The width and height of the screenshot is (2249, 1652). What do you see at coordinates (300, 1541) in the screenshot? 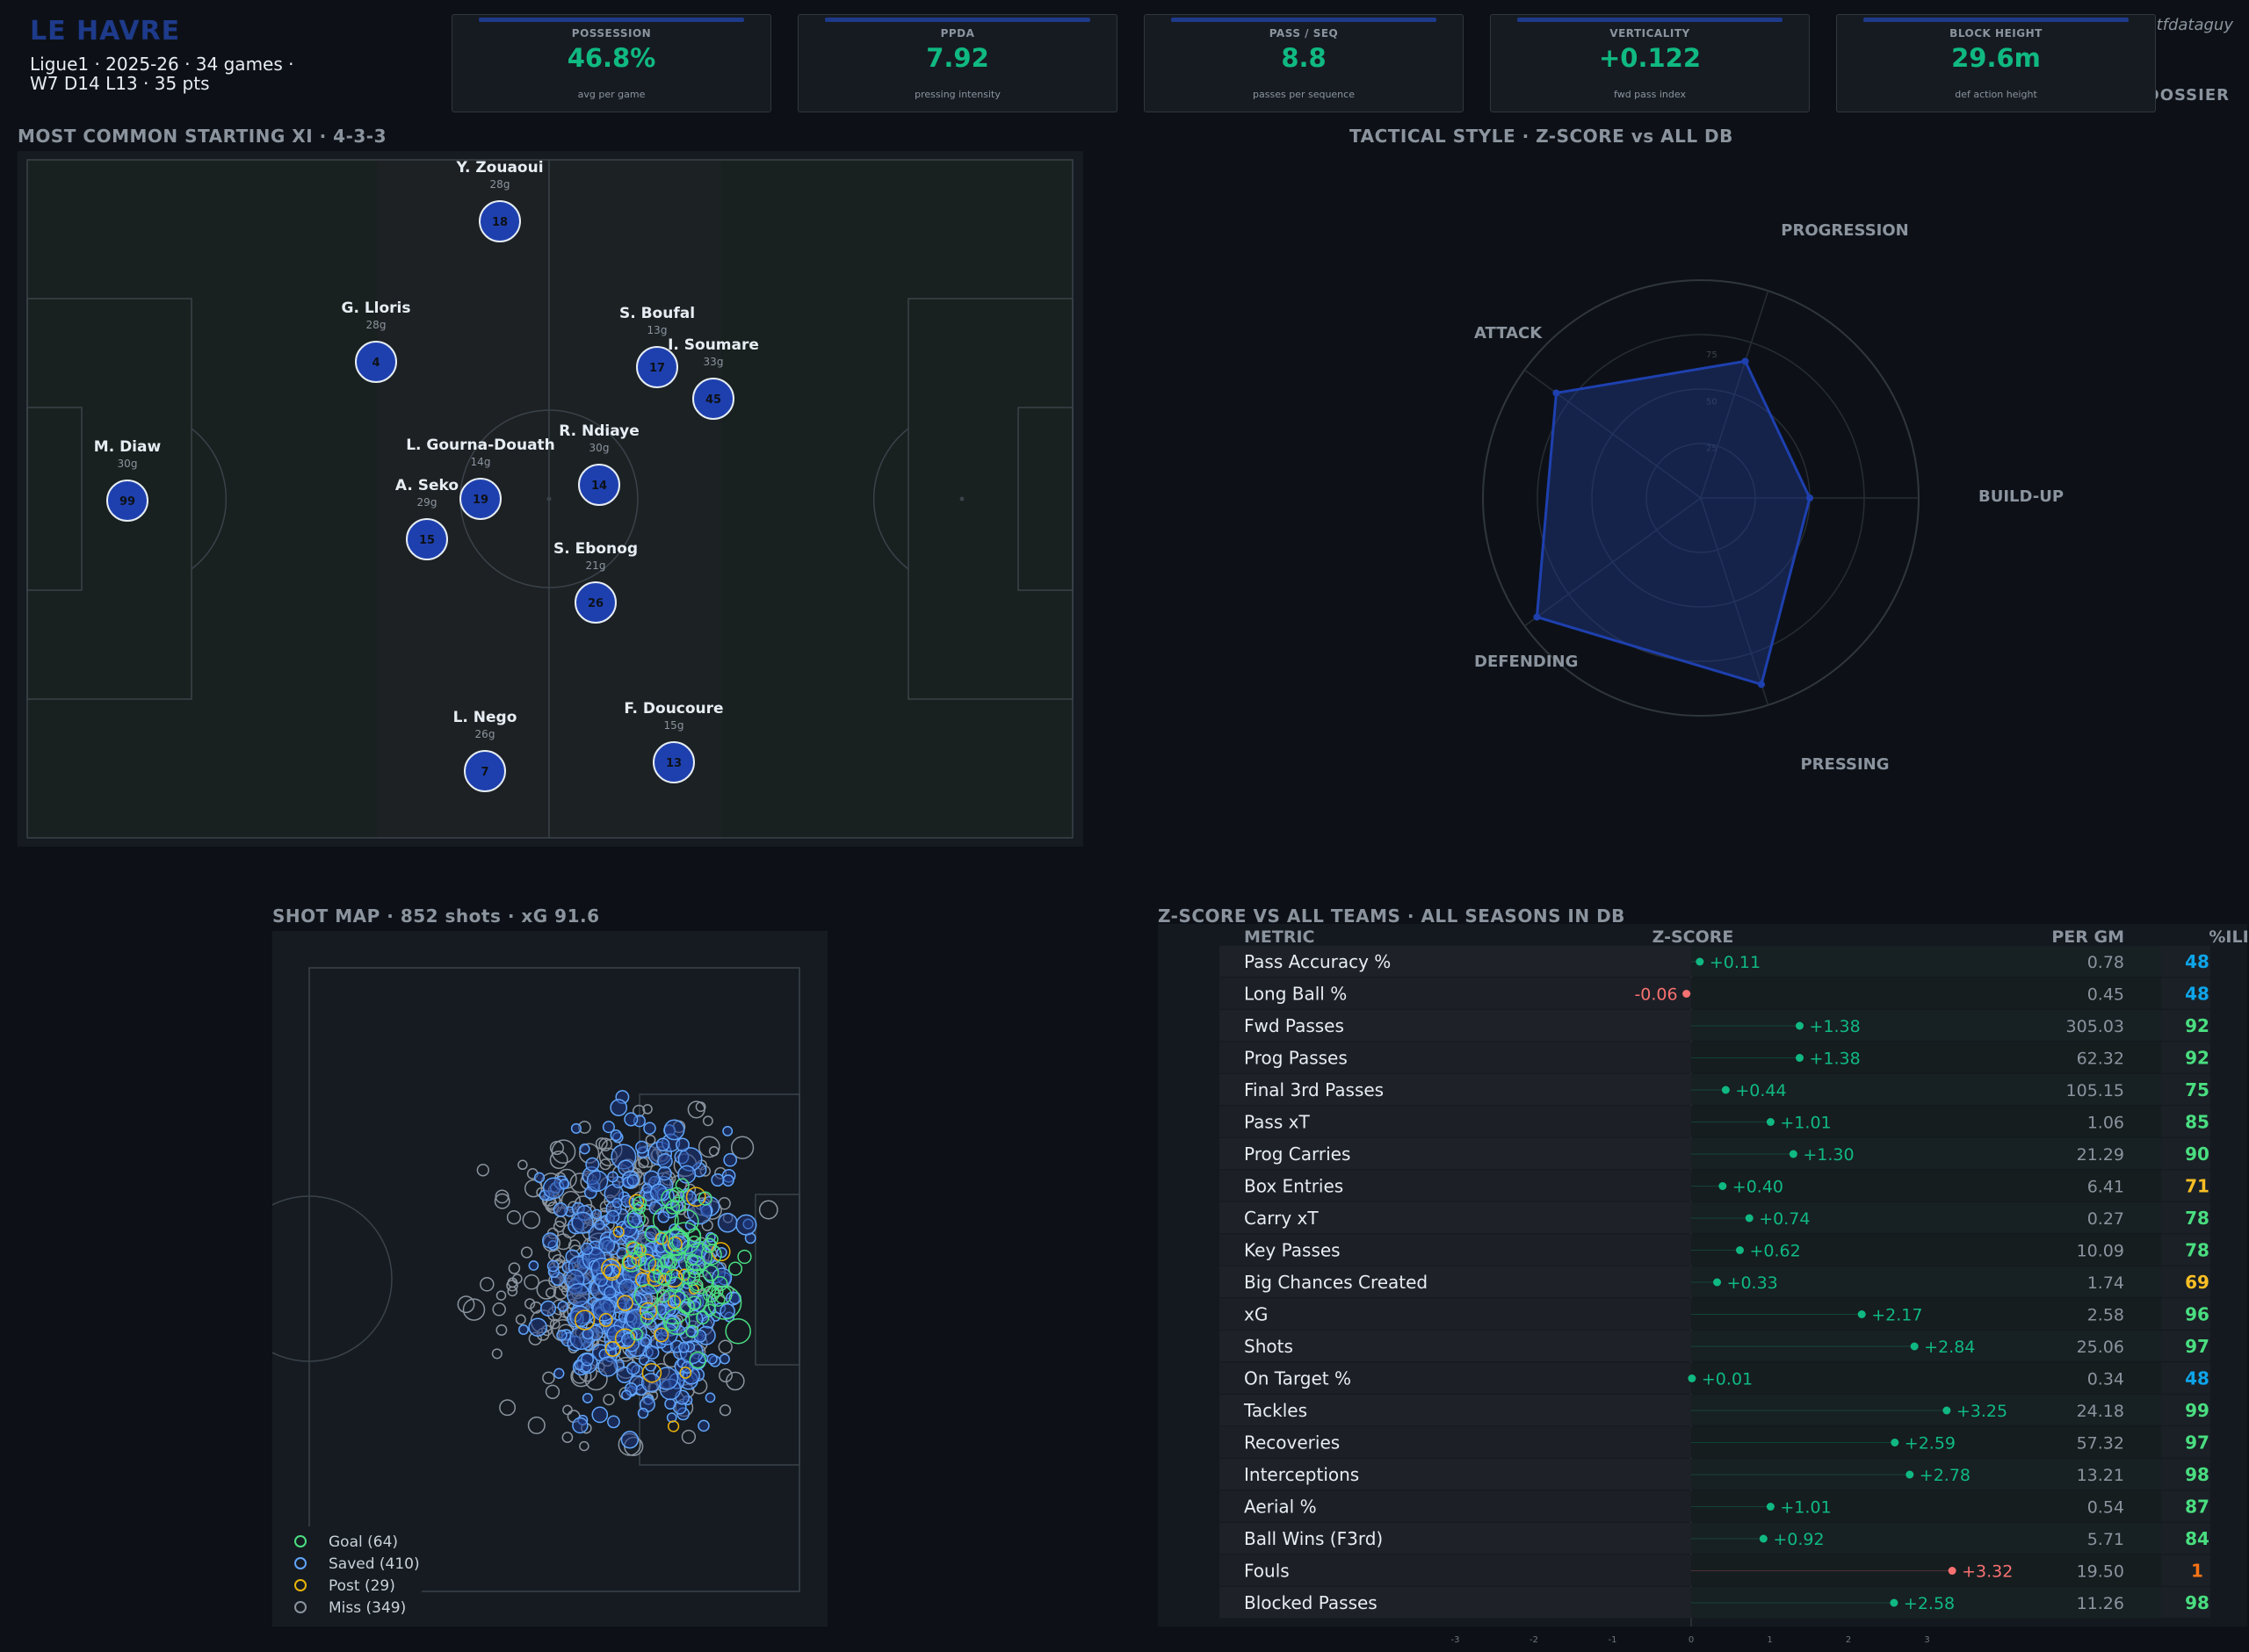
I see `legend-goal-marker` at bounding box center [300, 1541].